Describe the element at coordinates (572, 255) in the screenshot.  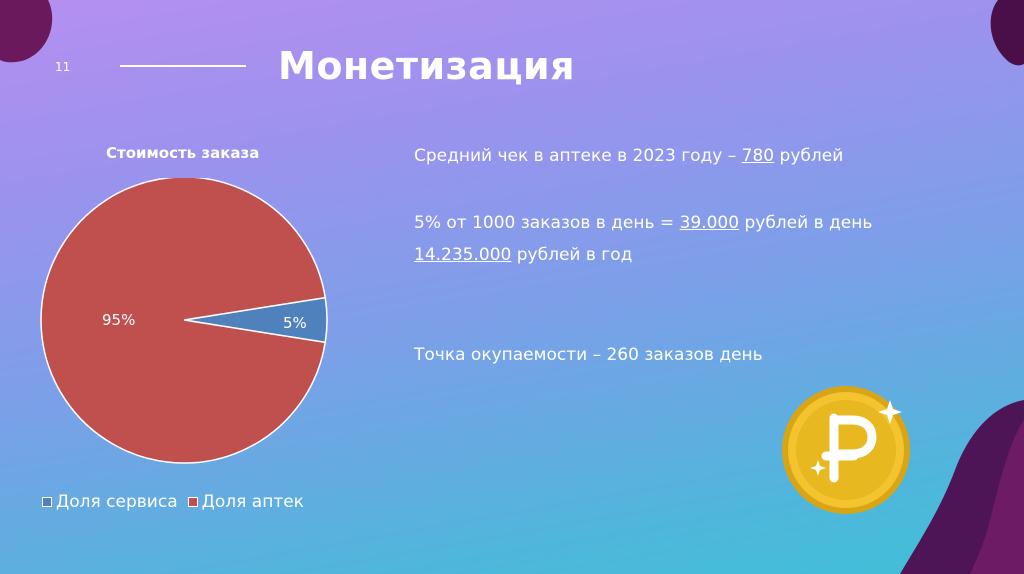
I see `year-suffix: рублей в год` at that location.